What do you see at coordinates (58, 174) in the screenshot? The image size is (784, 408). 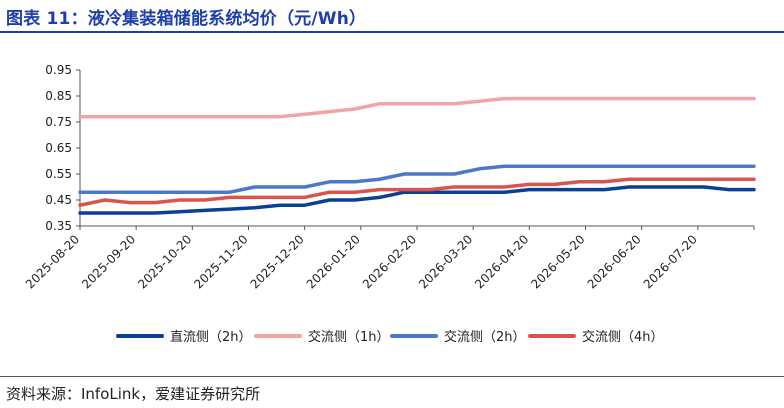 I see `y-tick-label: 0.55` at bounding box center [58, 174].